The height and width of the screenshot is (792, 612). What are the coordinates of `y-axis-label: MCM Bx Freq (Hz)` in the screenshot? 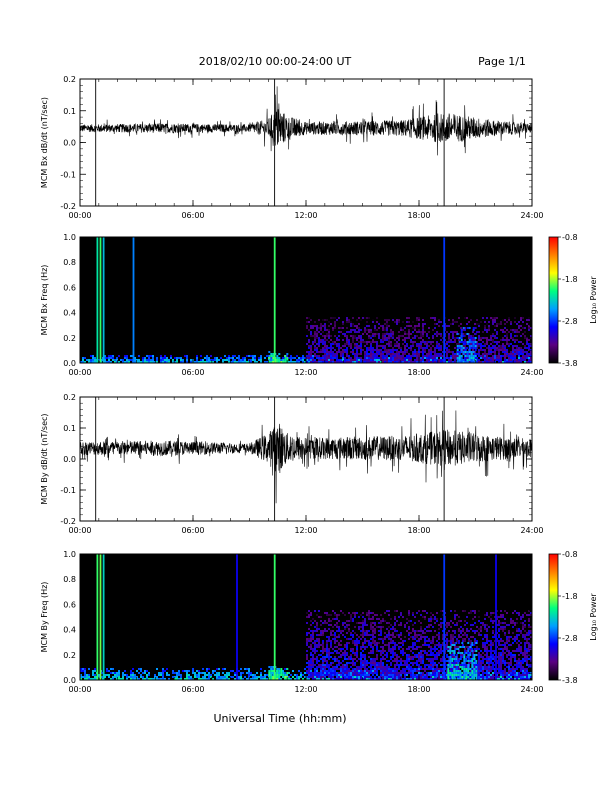 It's located at (44, 300).